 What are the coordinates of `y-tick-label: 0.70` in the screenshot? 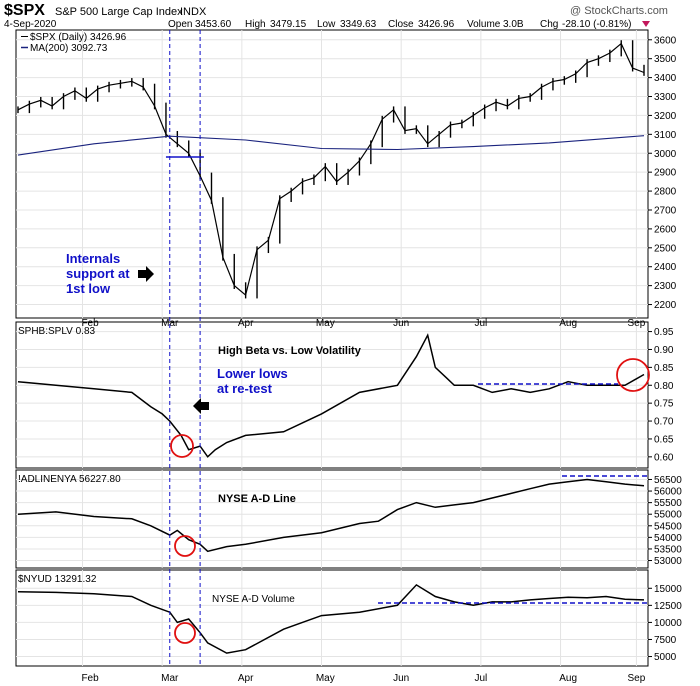 It's located at (664, 422).